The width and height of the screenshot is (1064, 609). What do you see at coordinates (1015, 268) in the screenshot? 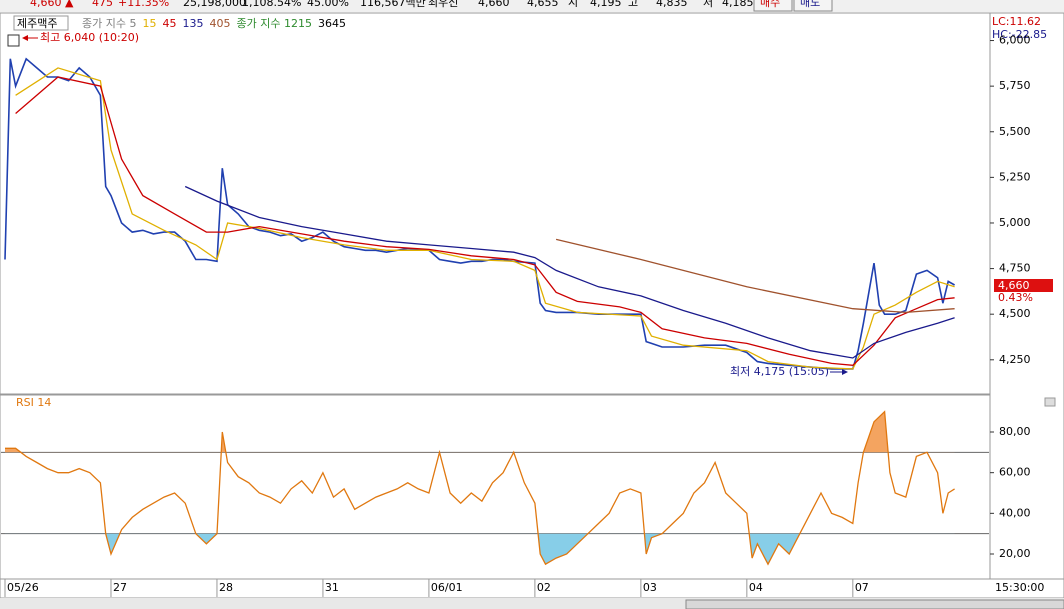
I see `y-tick-label: 4,750` at bounding box center [1015, 268].